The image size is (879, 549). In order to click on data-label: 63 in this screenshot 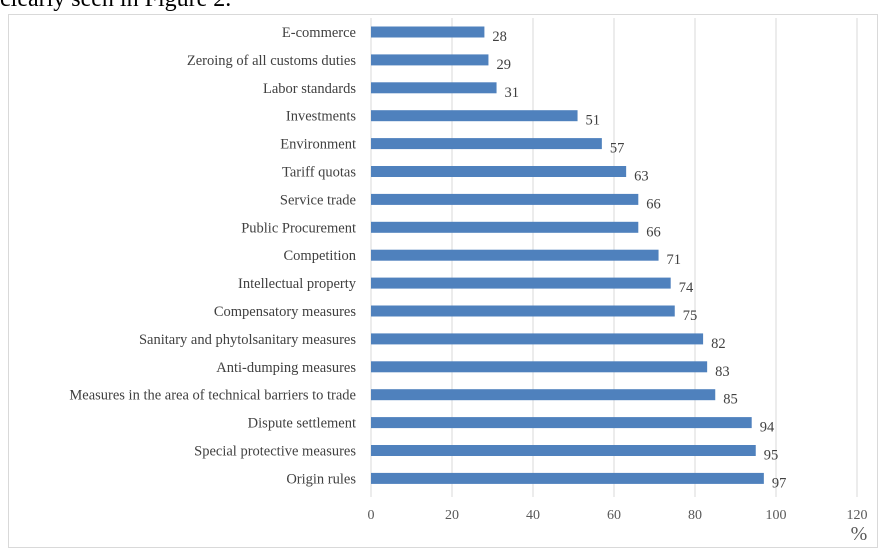, I will do `click(641, 177)`.